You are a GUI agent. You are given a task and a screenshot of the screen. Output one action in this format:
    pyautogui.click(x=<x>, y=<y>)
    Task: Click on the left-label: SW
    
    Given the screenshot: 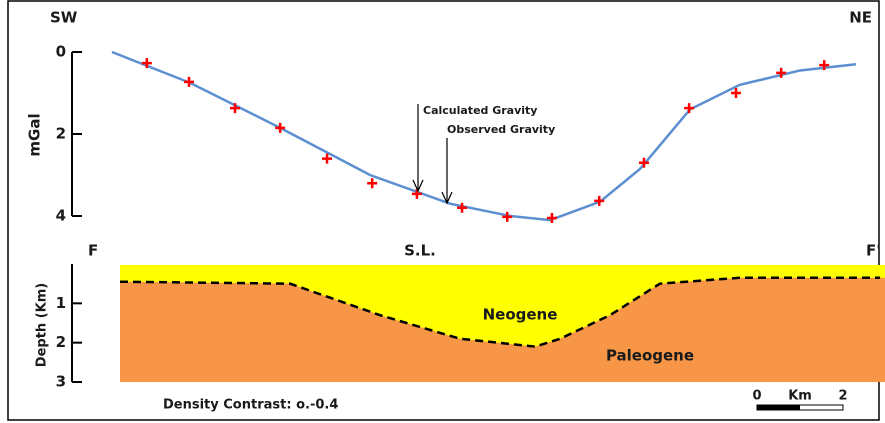 What is the action you would take?
    pyautogui.click(x=64, y=18)
    